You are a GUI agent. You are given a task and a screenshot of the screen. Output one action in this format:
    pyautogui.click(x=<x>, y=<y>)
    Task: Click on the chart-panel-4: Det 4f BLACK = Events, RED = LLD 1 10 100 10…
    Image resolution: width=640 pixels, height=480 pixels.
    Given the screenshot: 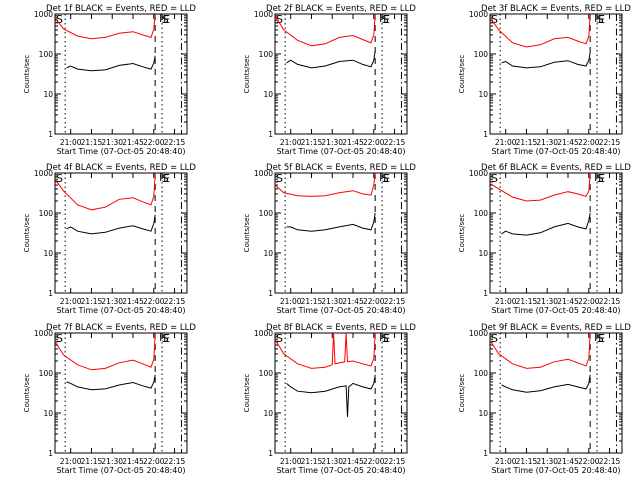 What is the action you would take?
    pyautogui.click(x=109, y=239)
    